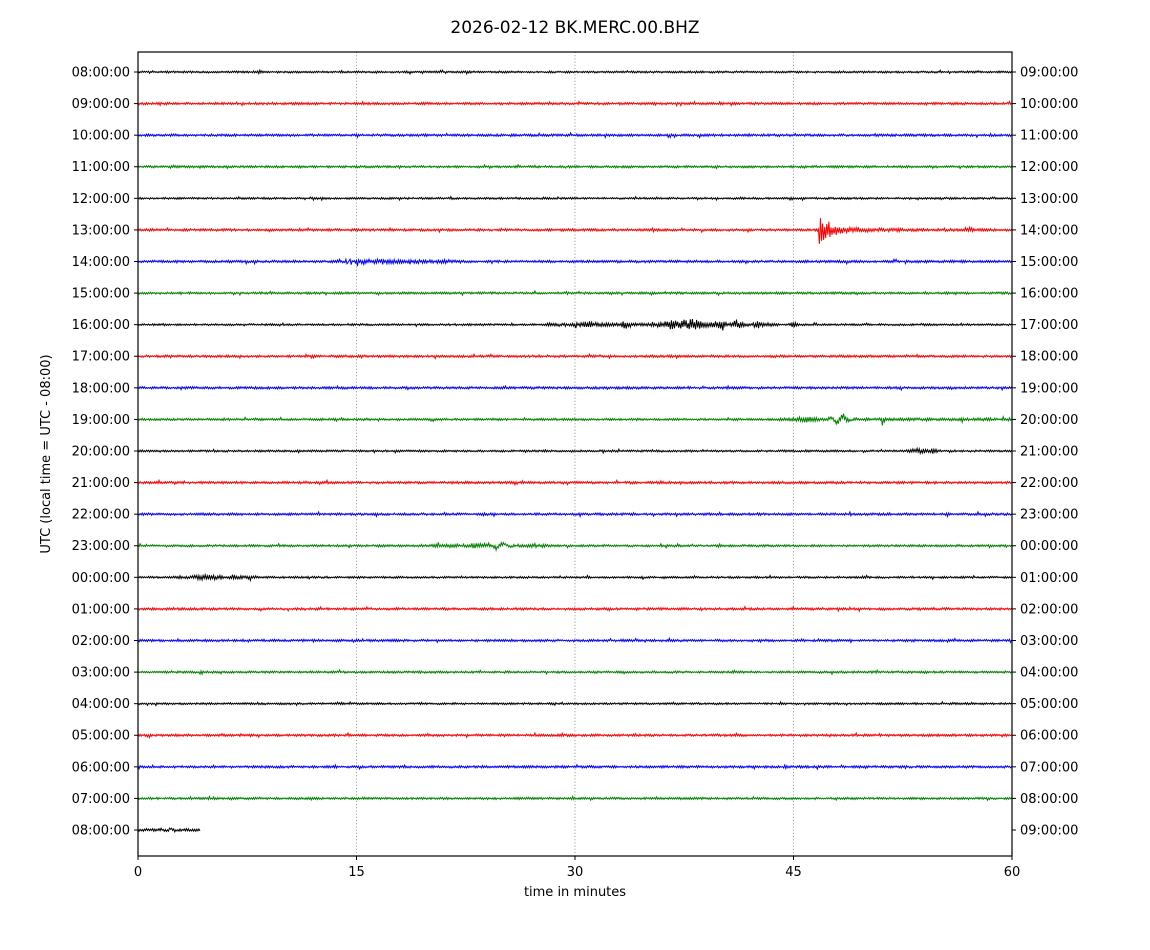 This screenshot has width=1150, height=950. What do you see at coordinates (101, 104) in the screenshot?
I see `left-time-label: 09:00:00` at bounding box center [101, 104].